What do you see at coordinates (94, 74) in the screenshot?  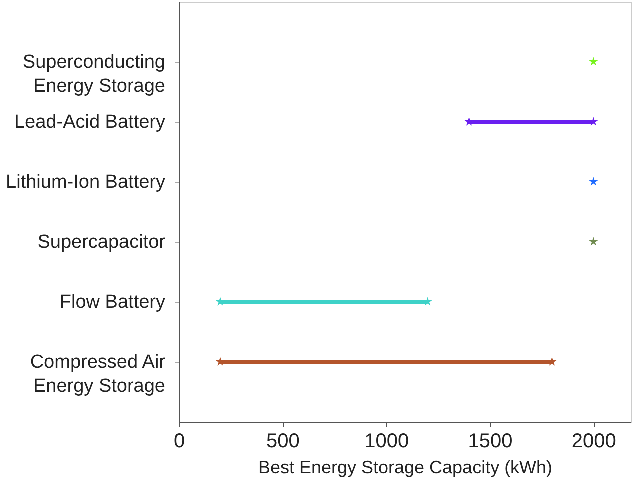 I see `y-tick-label: Superconducting Energy Storage` at bounding box center [94, 74].